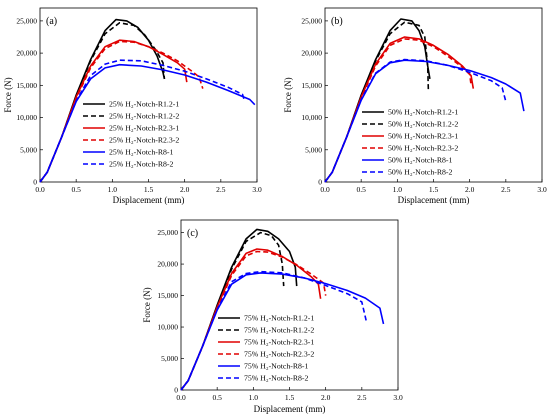 The height and width of the screenshot is (420, 550). I want to click on legend-entry: 75% H₂-Notch-R1.2-2, so click(279, 330).